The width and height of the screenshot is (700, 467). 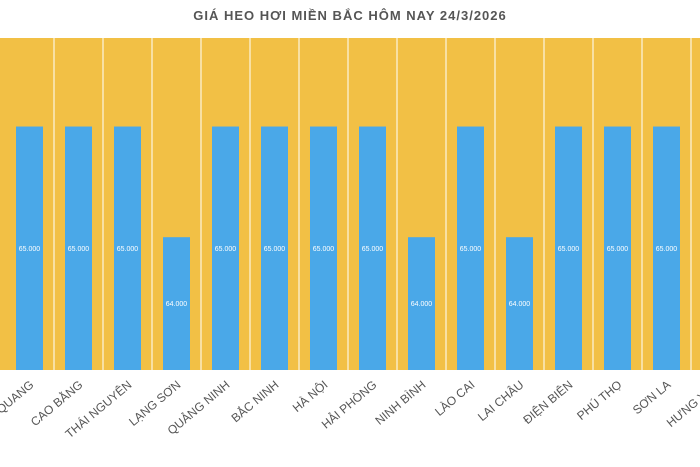 I want to click on x-tick-label: HÀ NỘI, so click(x=309, y=396).